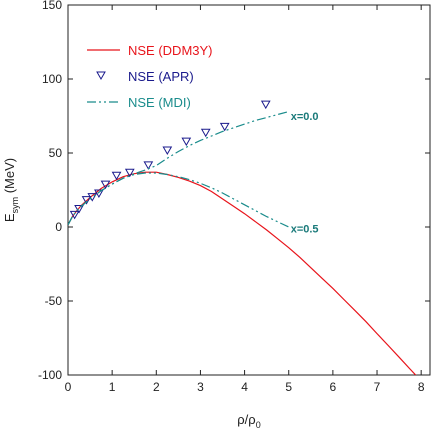 Image resolution: width=436 pixels, height=436 pixels. I want to click on y-axis-title-unit: (MeV), so click(9, 177).